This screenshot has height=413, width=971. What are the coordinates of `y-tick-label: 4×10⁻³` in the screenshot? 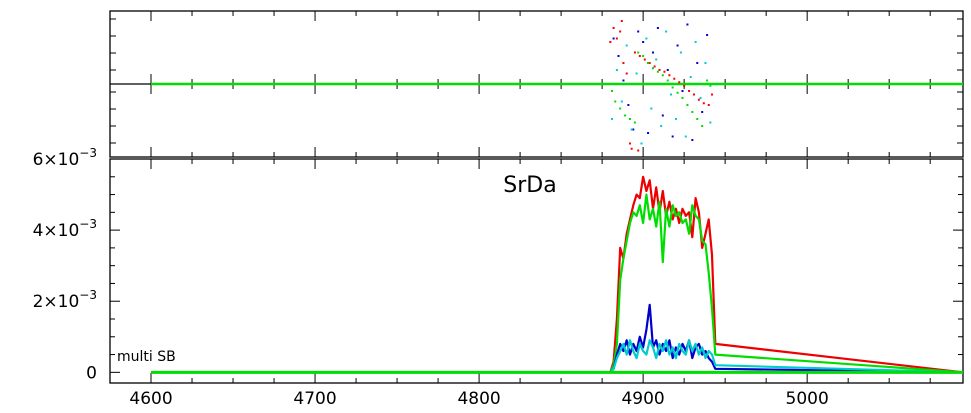 It's located at (65, 229).